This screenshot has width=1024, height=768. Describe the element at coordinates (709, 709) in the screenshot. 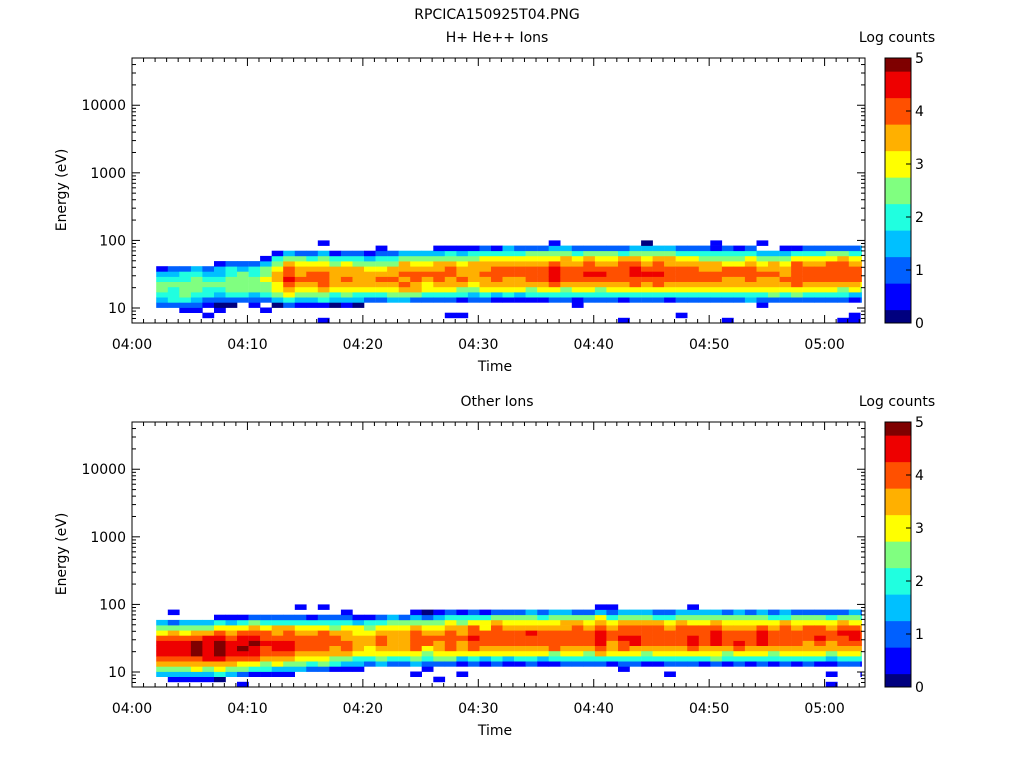

I see `x-tick-label: 04:50` at that location.